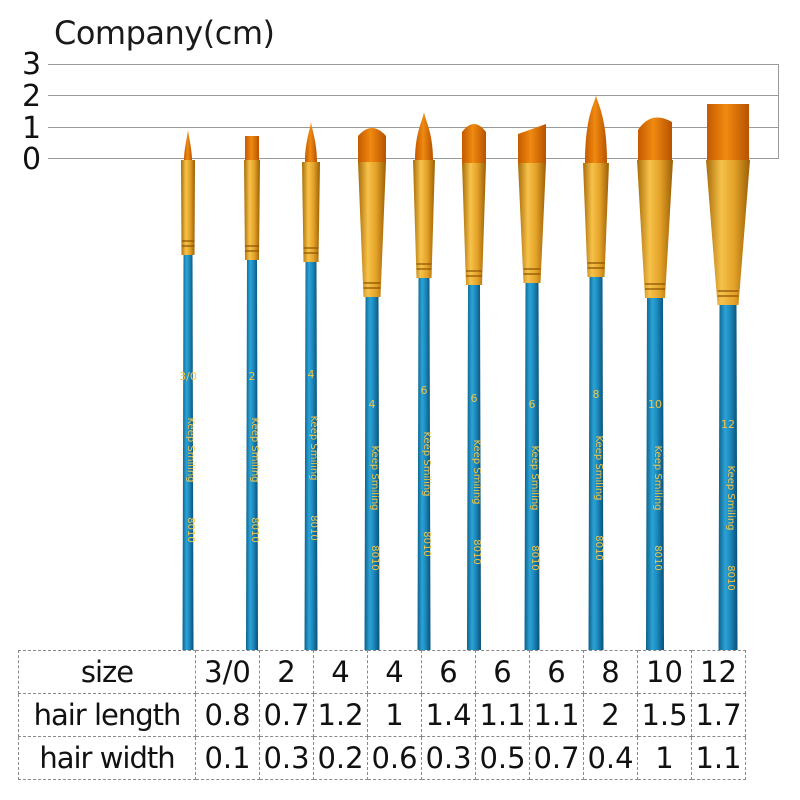 This screenshot has height=800, width=800. What do you see at coordinates (227, 672) in the screenshot?
I see `table-cell: 3/0` at bounding box center [227, 672].